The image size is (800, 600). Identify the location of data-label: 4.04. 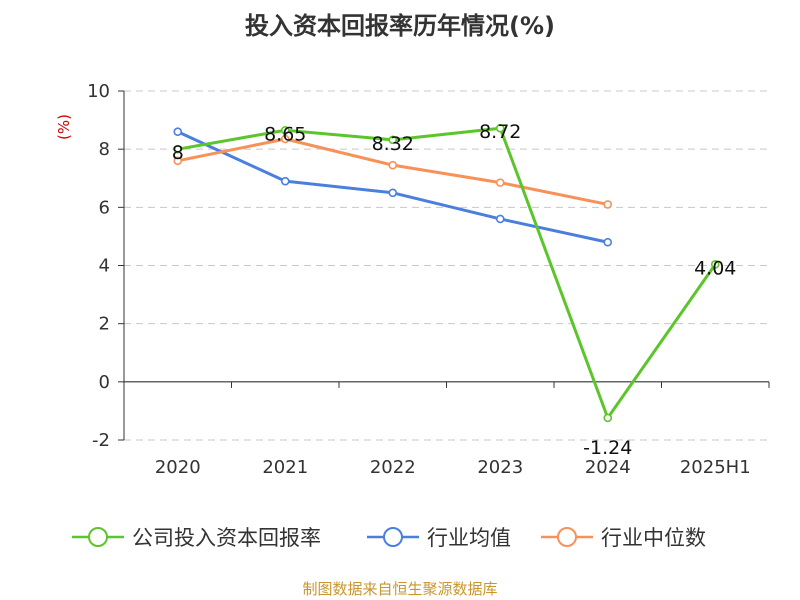
(715, 268).